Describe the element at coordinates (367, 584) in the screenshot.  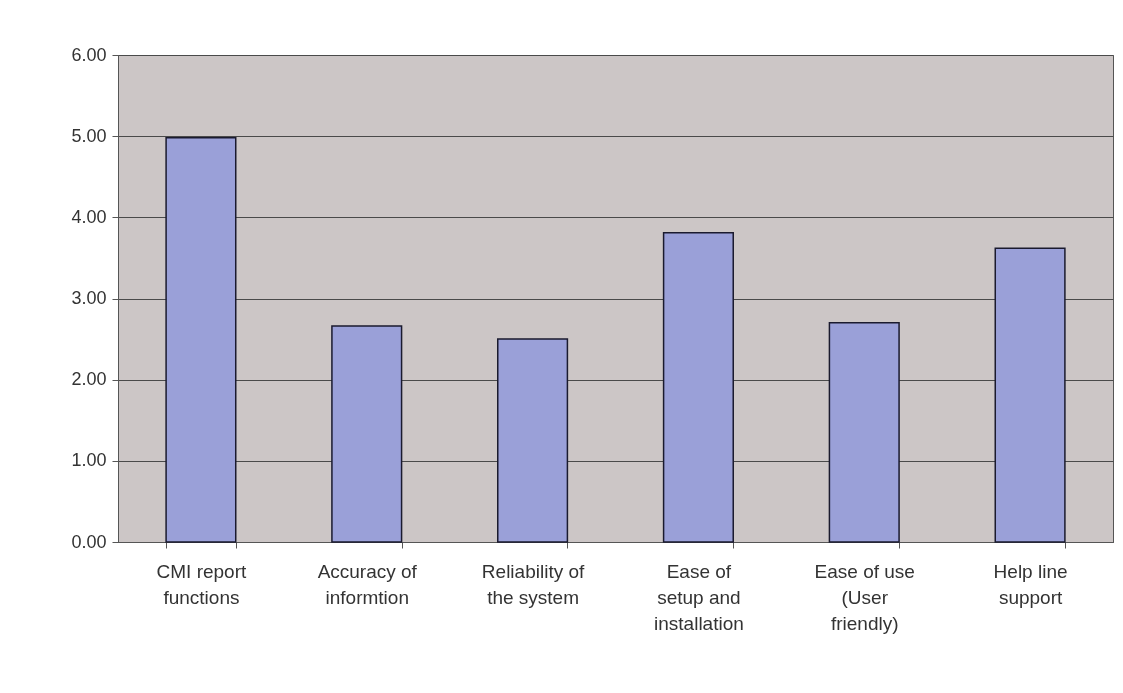
I see `x-tick-label: Accuracy of informtion` at that location.